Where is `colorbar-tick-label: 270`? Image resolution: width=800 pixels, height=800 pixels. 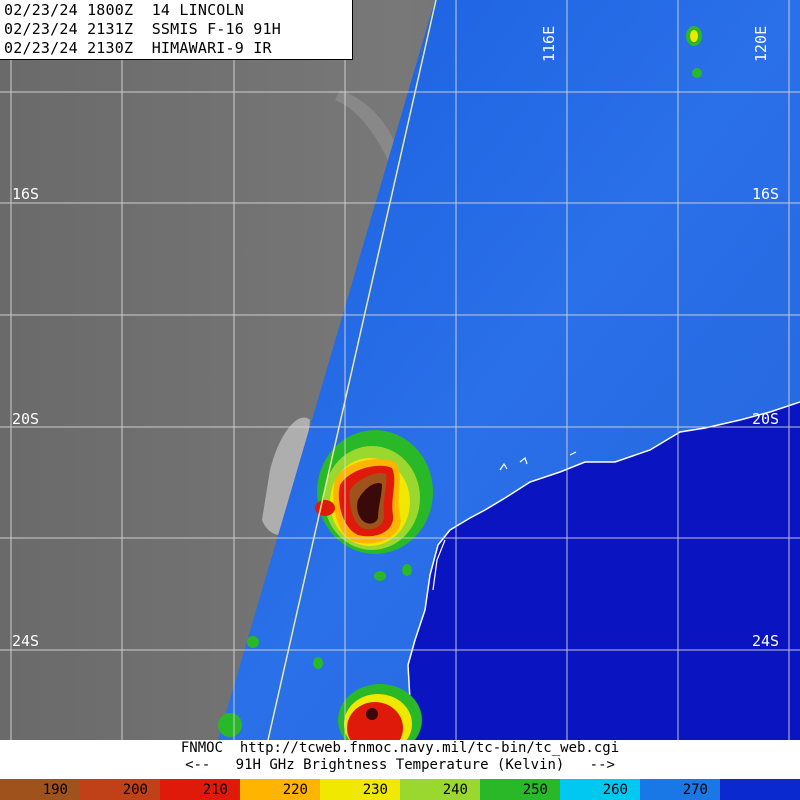
colorbar-tick-label: 270 is located at coordinates (695, 790).